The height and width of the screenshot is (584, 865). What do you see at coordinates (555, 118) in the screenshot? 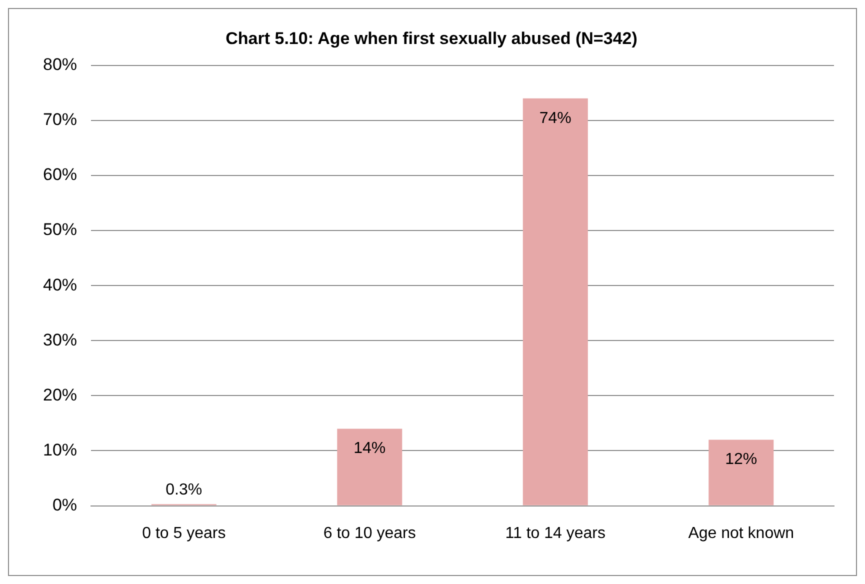
I see `data-label: 74%` at bounding box center [555, 118].